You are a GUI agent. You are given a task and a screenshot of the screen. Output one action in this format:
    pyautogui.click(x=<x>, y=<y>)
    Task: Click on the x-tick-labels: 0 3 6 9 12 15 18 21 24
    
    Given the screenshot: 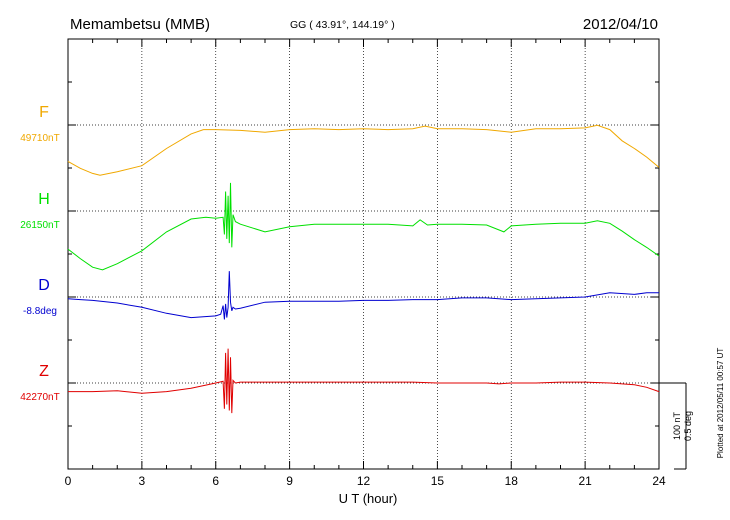 What is the action you would take?
    pyautogui.click(x=365, y=481)
    